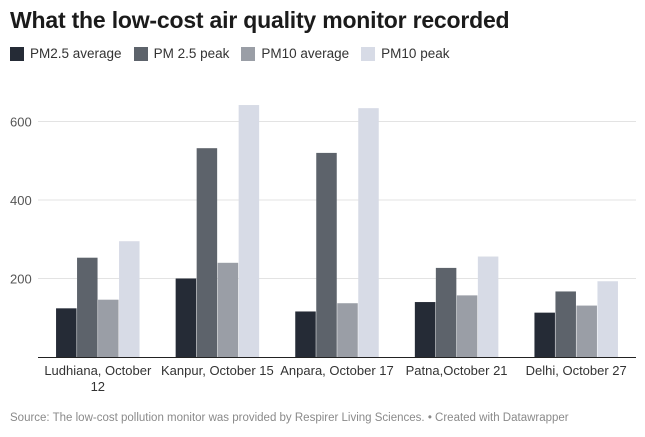 This screenshot has width=645, height=437. Describe the element at coordinates (248, 53) in the screenshot. I see `legend-swatch-pm10-average` at that location.